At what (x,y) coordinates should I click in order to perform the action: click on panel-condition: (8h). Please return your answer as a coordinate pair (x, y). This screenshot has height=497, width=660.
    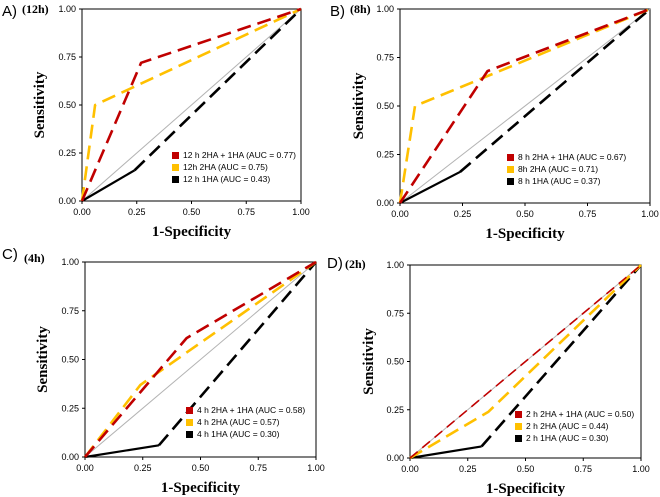
    Looking at the image, I should click on (360, 9).